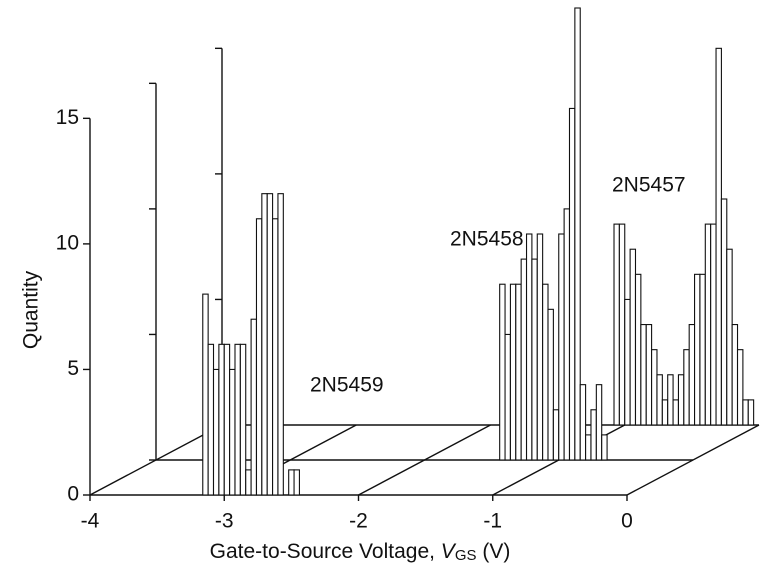 This screenshot has width=769, height=578. I want to click on x-tick-label: -1, so click(492, 521).